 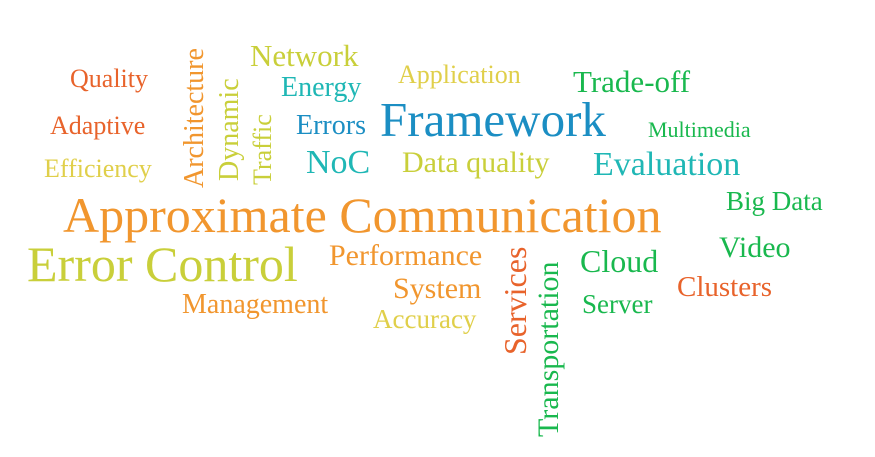 What do you see at coordinates (98, 125) in the screenshot?
I see `word-adaptive: Adaptive` at bounding box center [98, 125].